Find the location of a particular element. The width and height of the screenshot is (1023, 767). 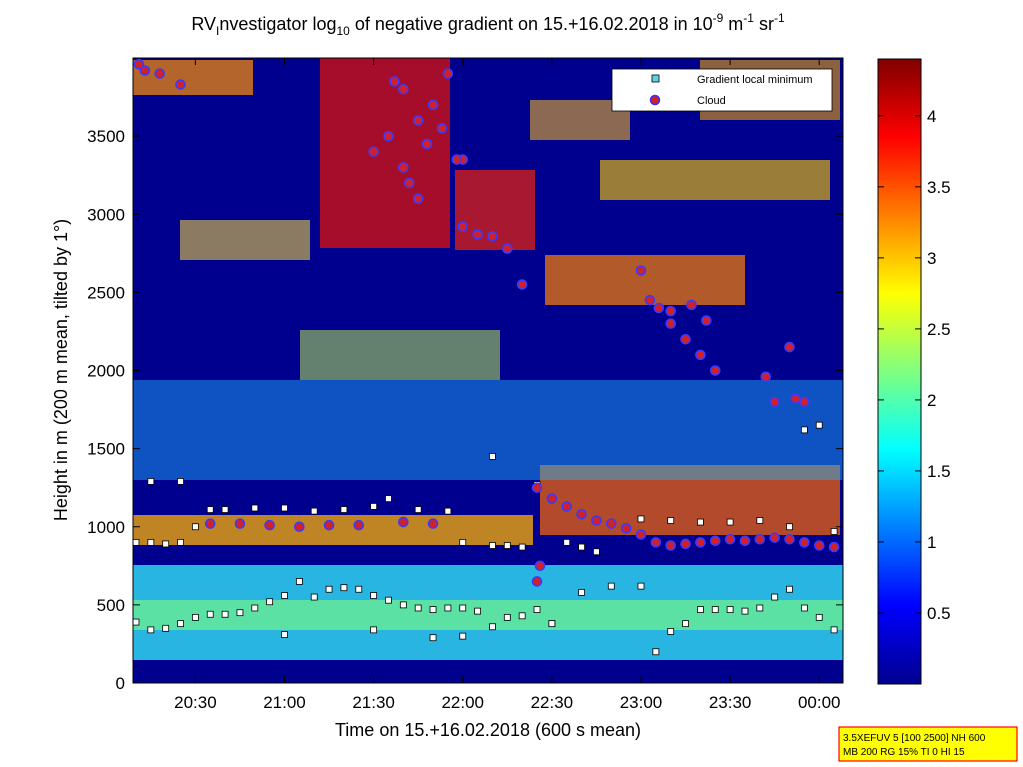

heatmap-band-mid is located at coordinates (333, 530).